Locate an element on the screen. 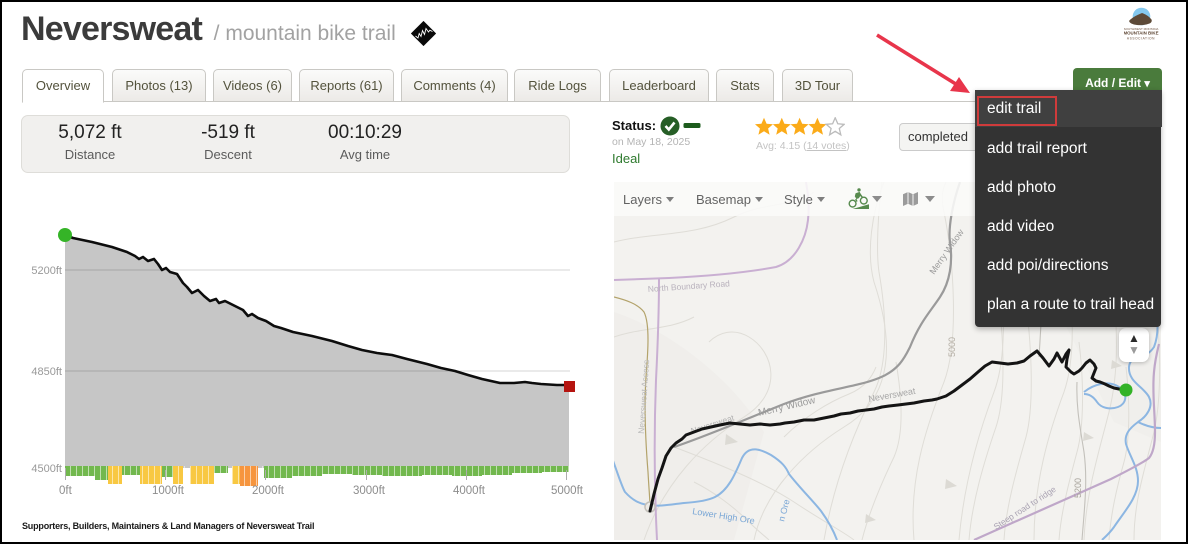 The height and width of the screenshot is (544, 1188). svg-text: 4850ft is located at coordinates (46, 372).